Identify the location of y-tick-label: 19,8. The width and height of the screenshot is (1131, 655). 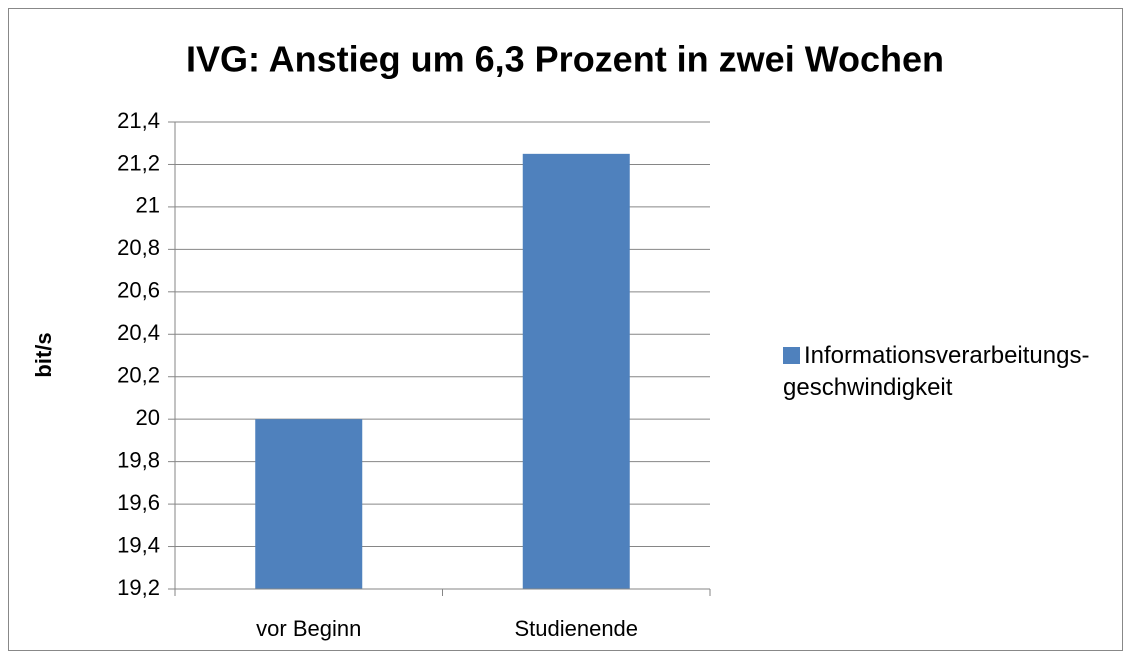
(138, 459).